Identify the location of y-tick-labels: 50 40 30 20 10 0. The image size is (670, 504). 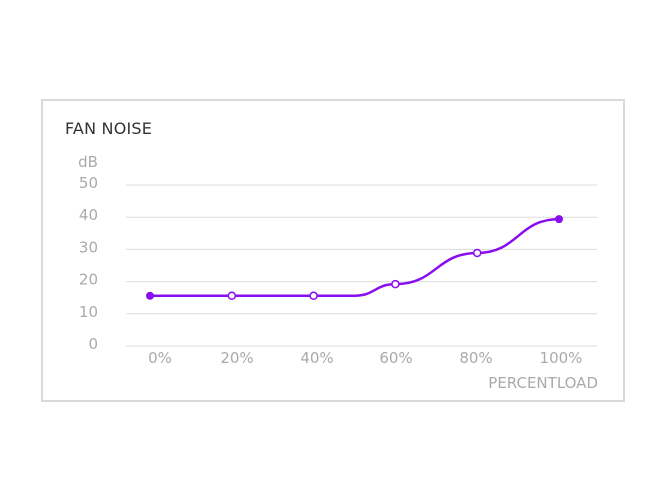
(88, 263).